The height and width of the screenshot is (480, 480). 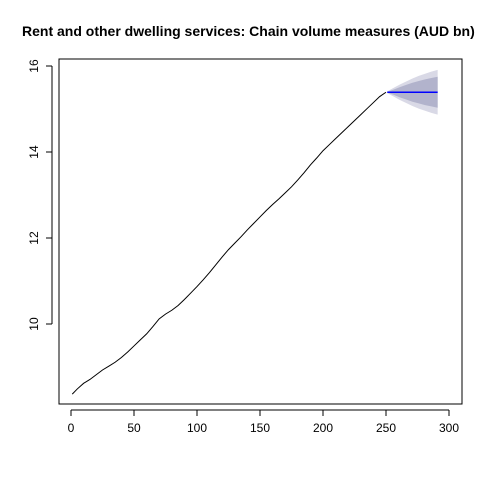 What do you see at coordinates (134, 428) in the screenshot?
I see `x-tick-label: 50` at bounding box center [134, 428].